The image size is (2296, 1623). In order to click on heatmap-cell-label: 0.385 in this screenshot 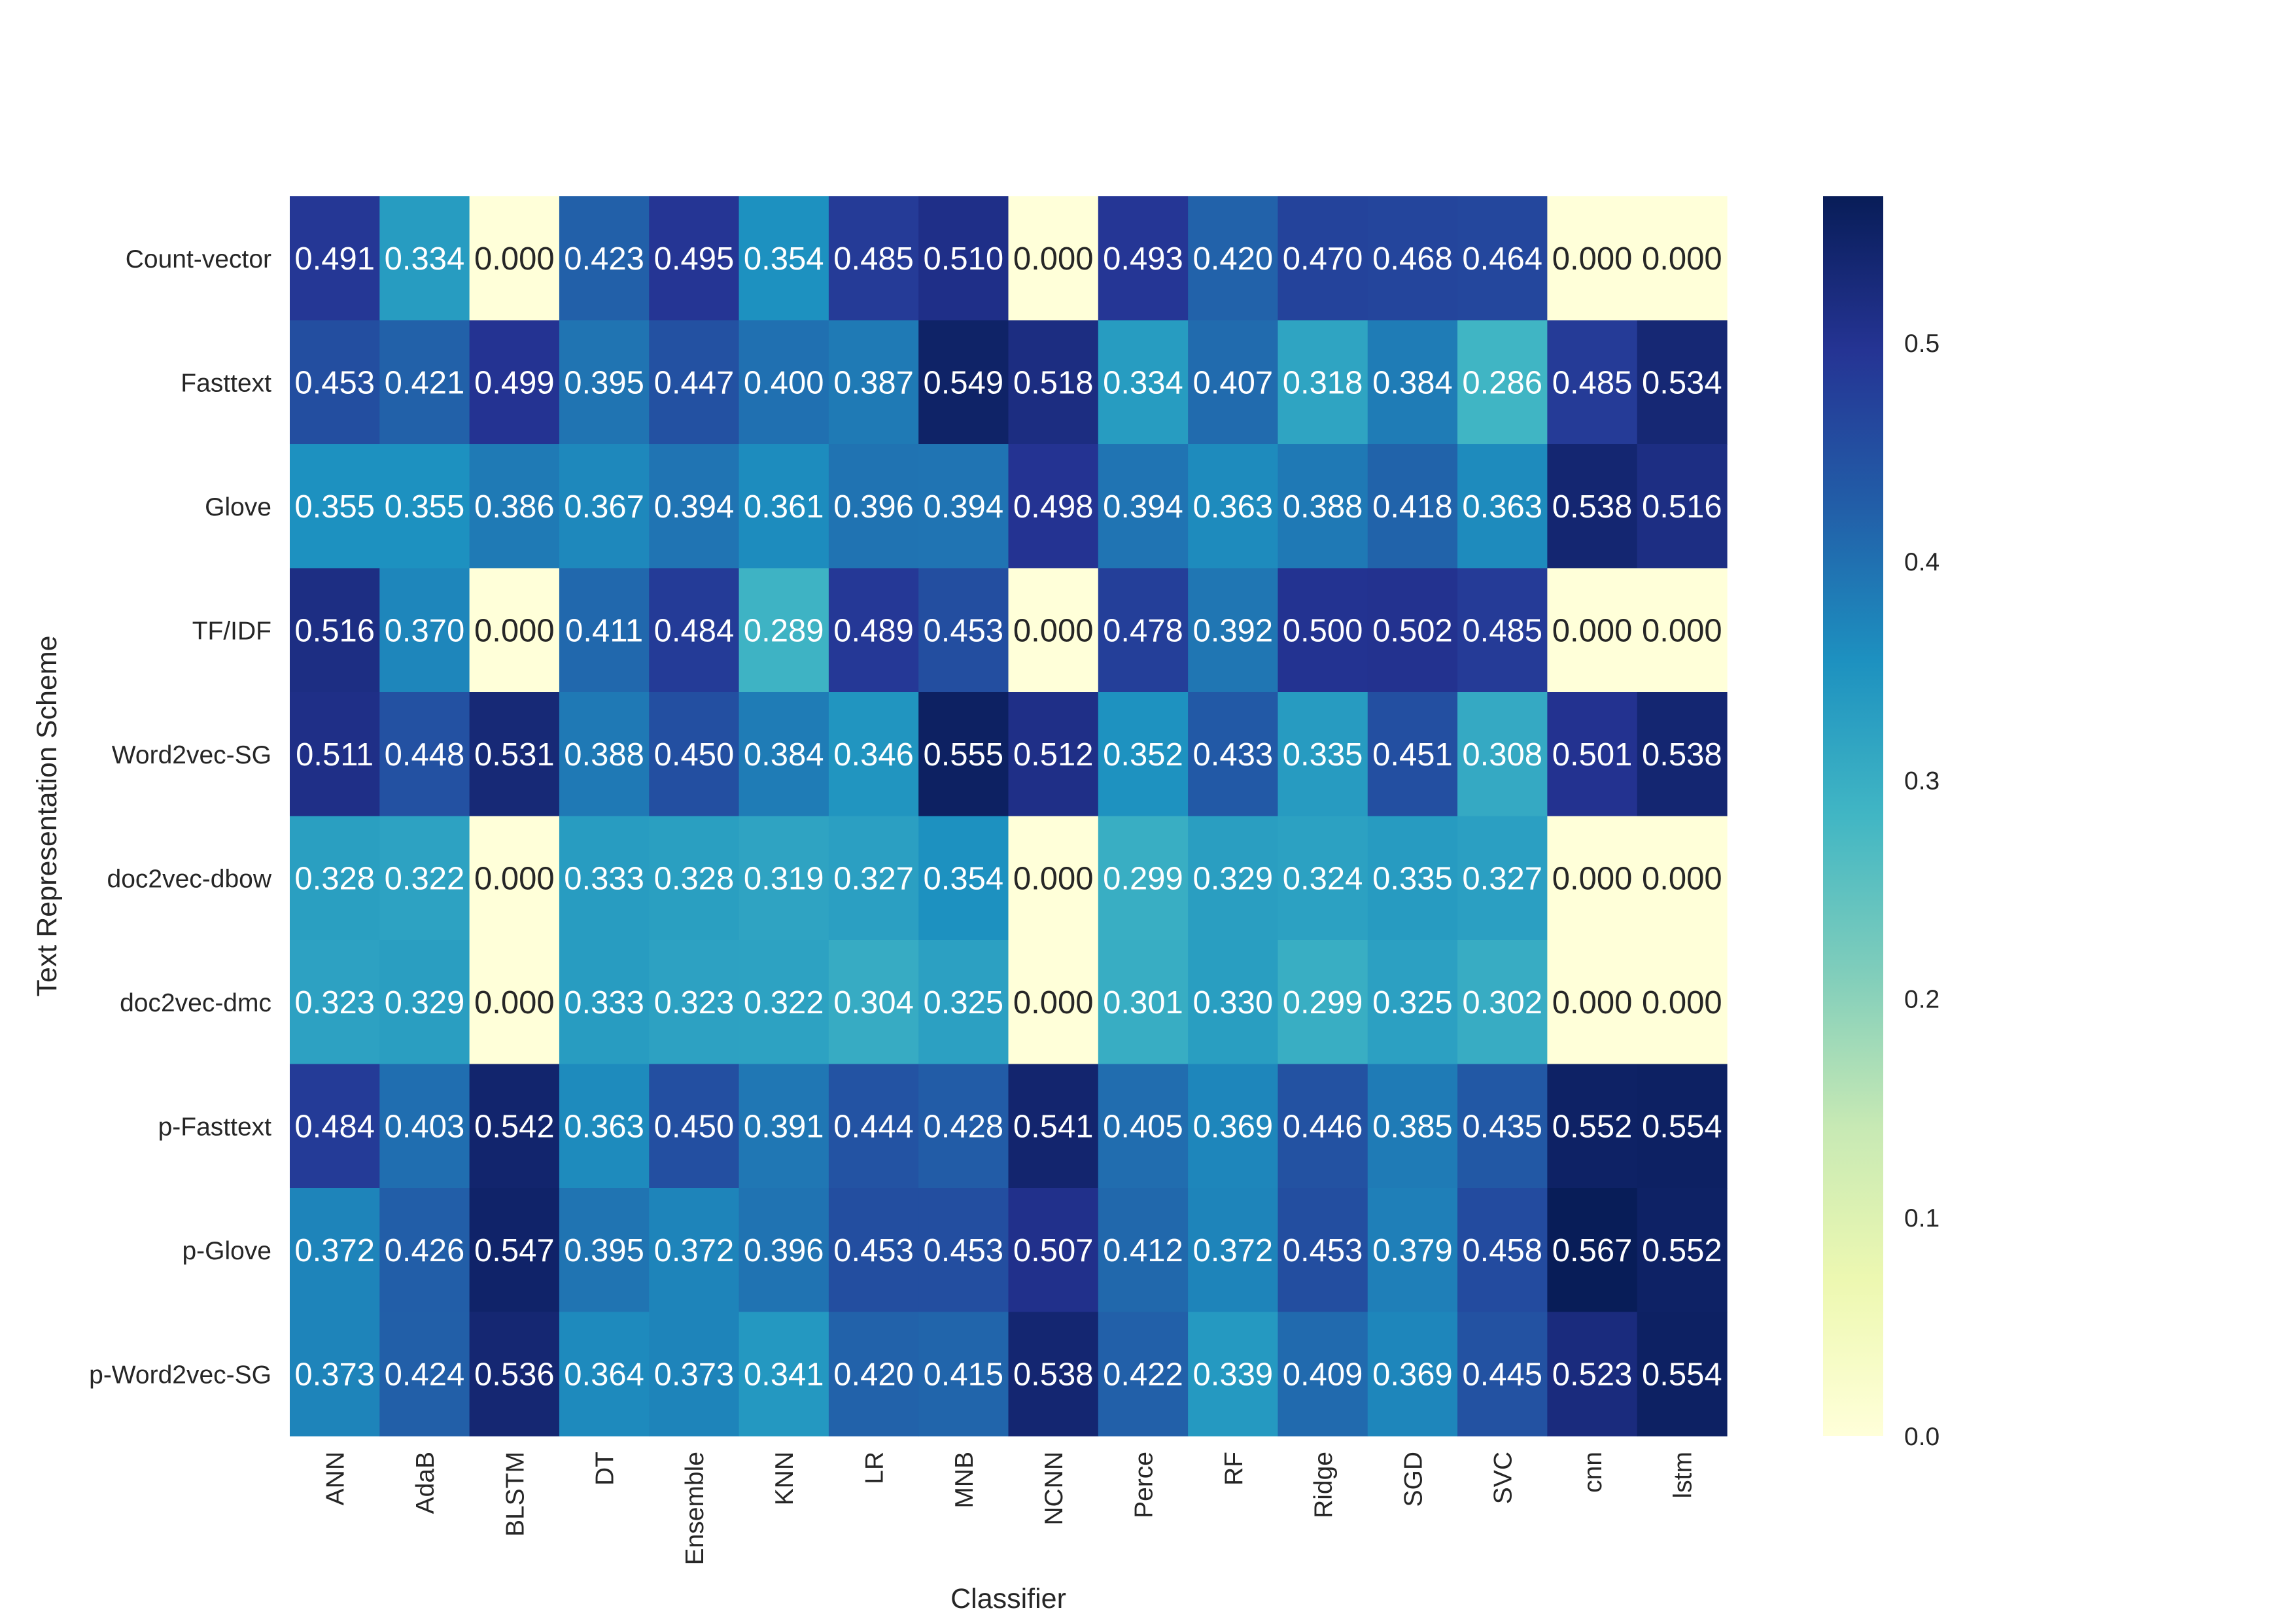, I will do `click(1412, 1126)`.